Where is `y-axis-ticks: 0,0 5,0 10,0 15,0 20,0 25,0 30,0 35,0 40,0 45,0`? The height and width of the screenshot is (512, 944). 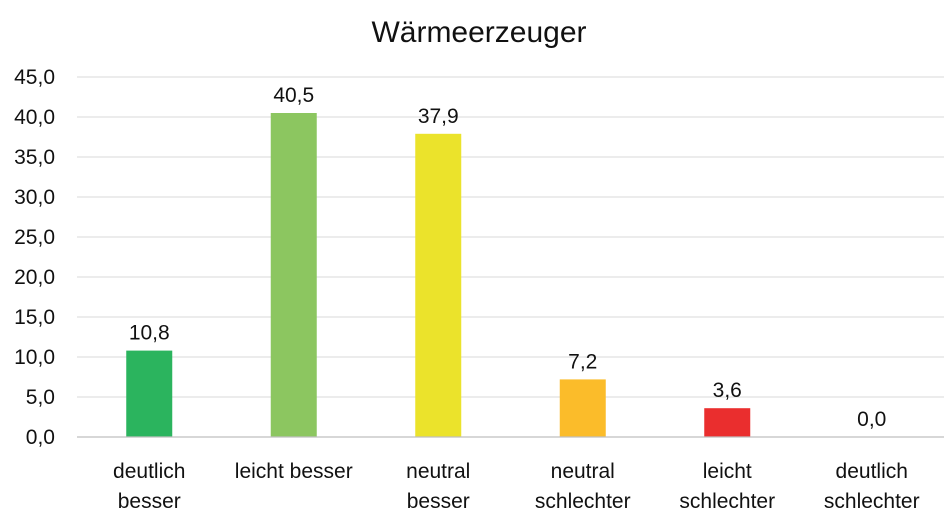 y-axis-ticks: 0,0 5,0 10,0 15,0 20,0 25,0 30,0 35,0 40,0 45,0 is located at coordinates (34, 257).